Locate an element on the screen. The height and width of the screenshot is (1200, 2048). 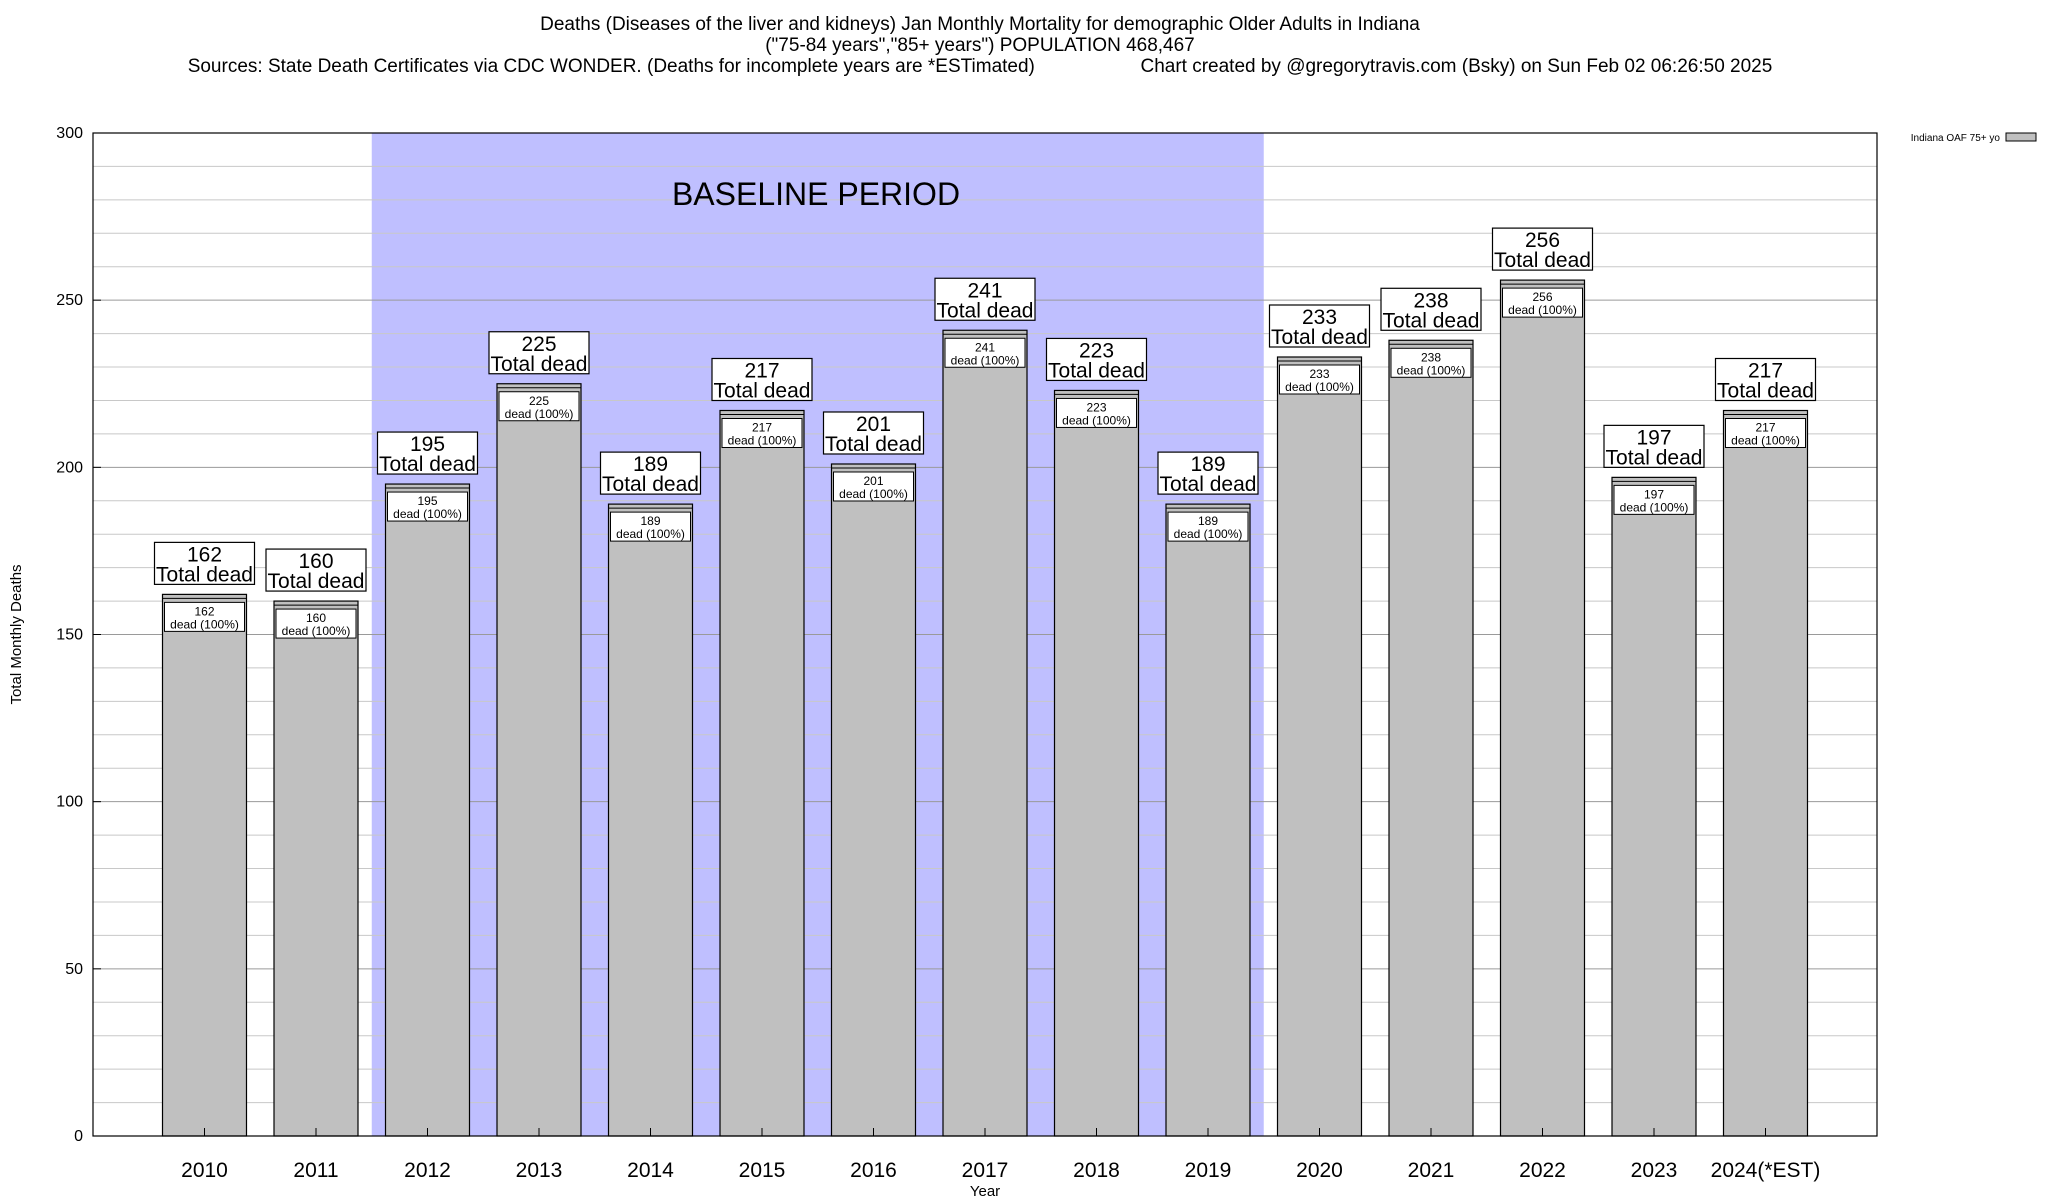
bar-inner-value: 256 is located at coordinates (1542, 297).